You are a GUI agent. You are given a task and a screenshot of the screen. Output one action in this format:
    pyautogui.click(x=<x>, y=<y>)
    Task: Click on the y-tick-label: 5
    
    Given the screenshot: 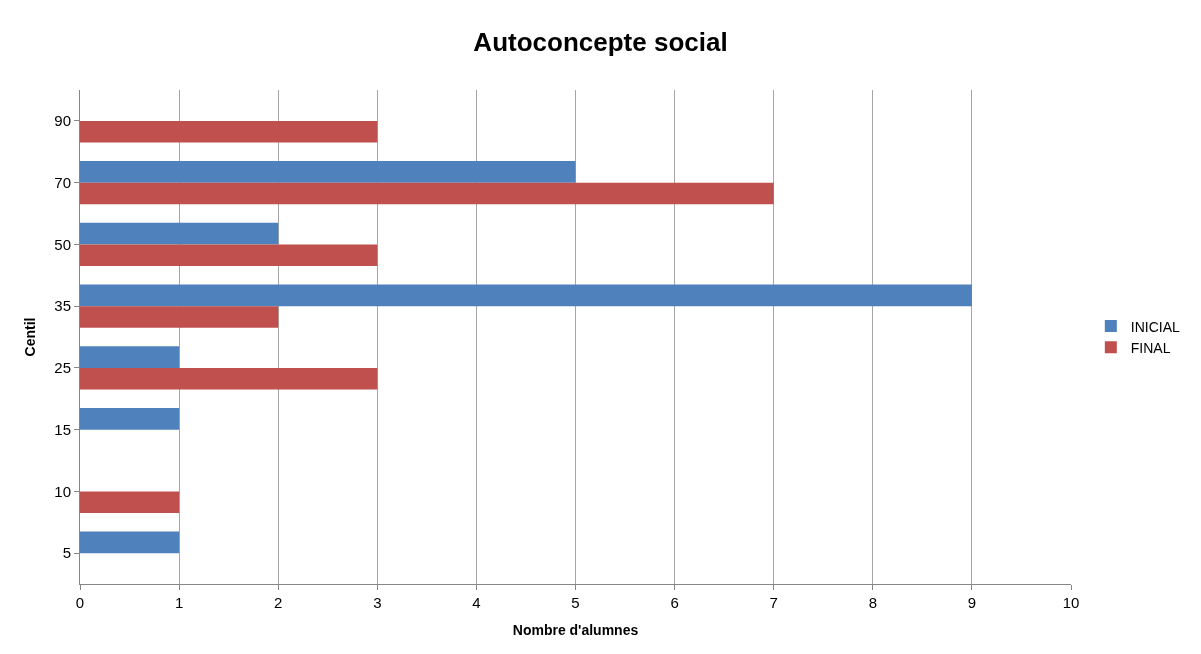 What is the action you would take?
    pyautogui.click(x=66, y=553)
    